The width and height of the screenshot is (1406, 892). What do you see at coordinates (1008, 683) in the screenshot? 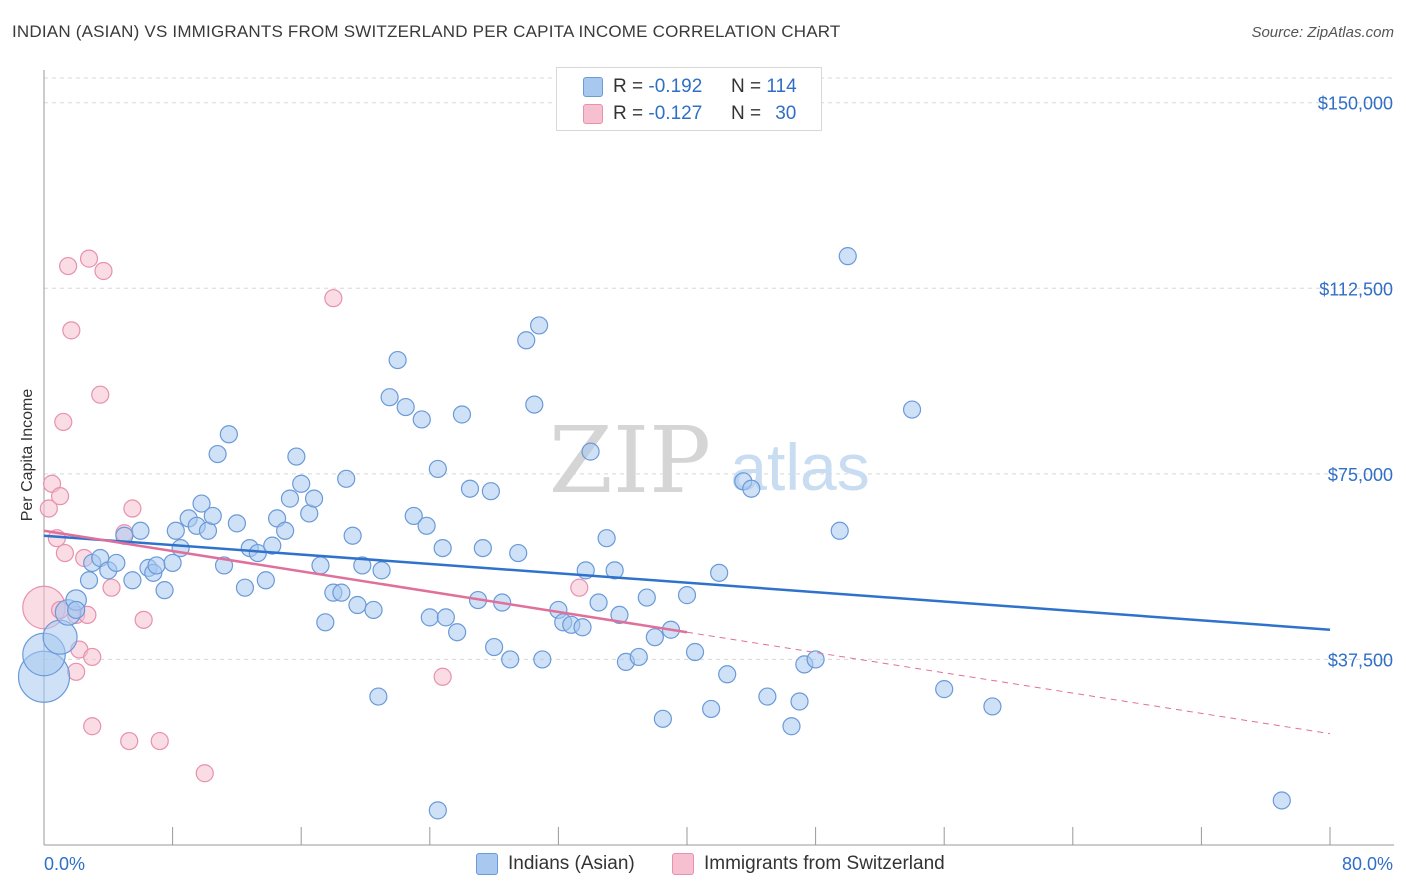
I see `switzerland-trend-extension` at bounding box center [1008, 683].